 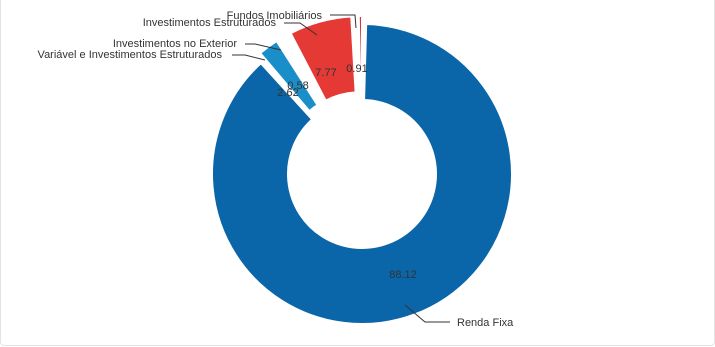 What do you see at coordinates (175, 44) in the screenshot?
I see `slice-label: Investimentos no Exterior` at bounding box center [175, 44].